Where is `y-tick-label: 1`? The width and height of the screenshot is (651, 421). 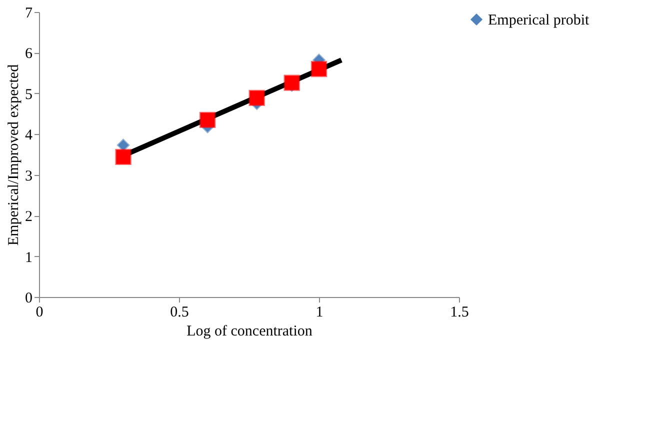 y-tick-label: 1 is located at coordinates (28, 258).